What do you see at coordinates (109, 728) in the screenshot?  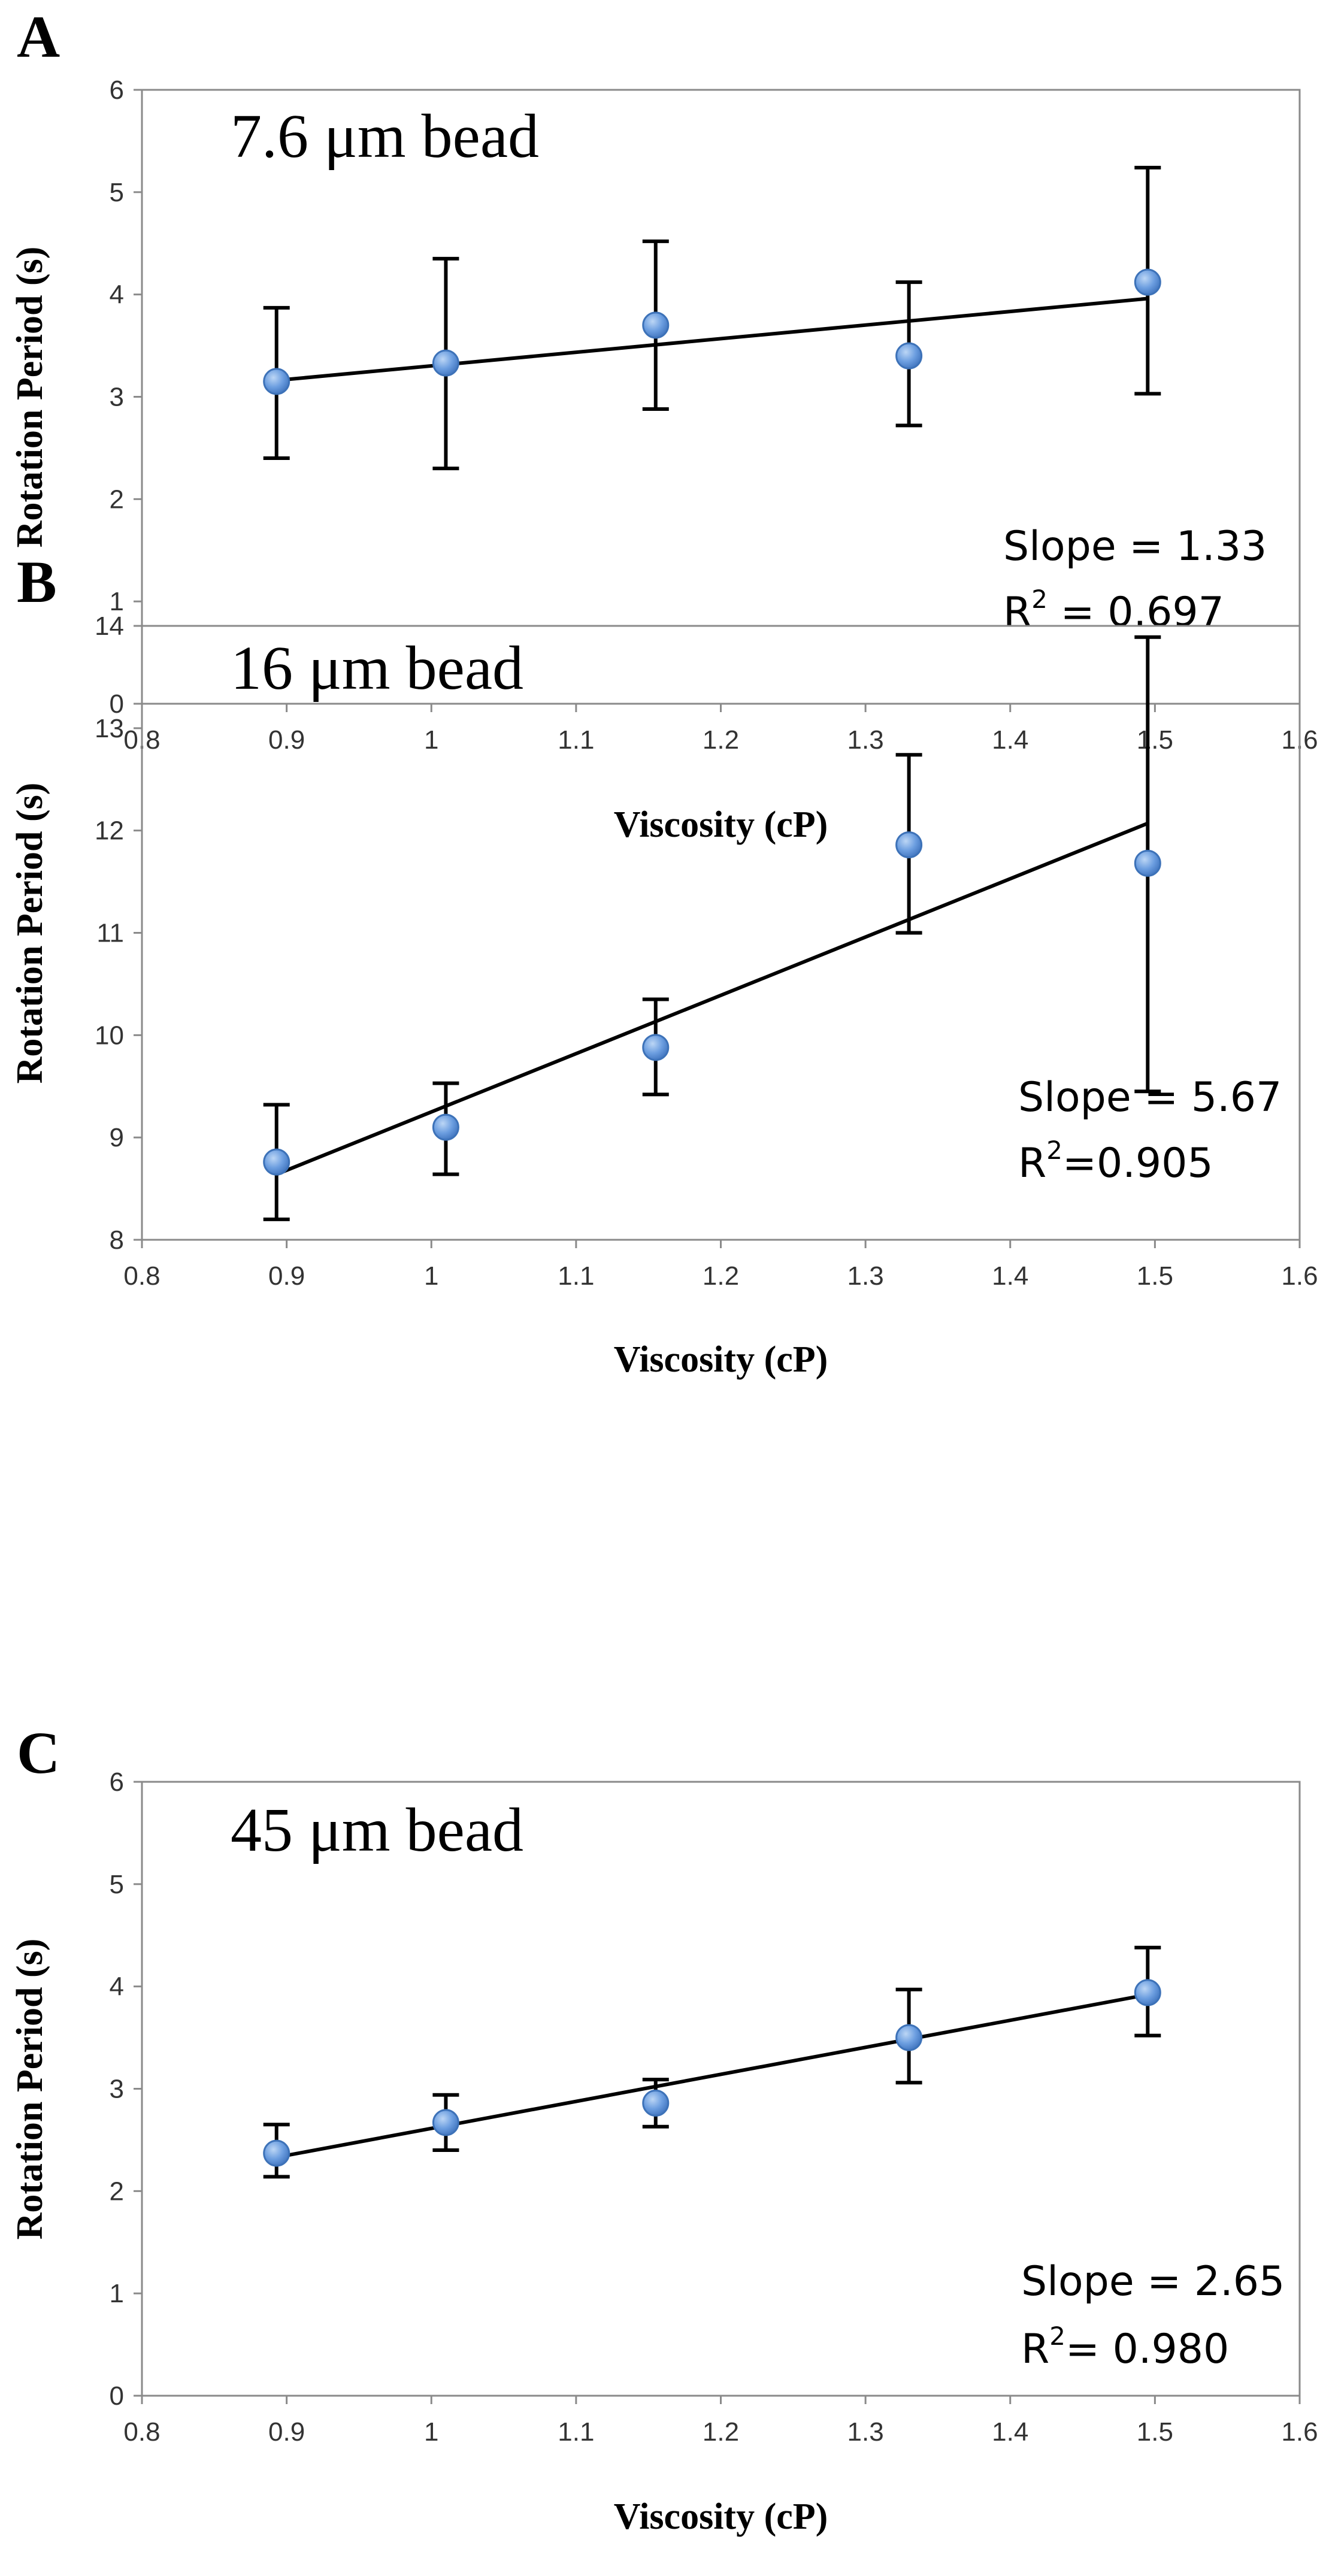 I see `y-tick-label: 13` at bounding box center [109, 728].